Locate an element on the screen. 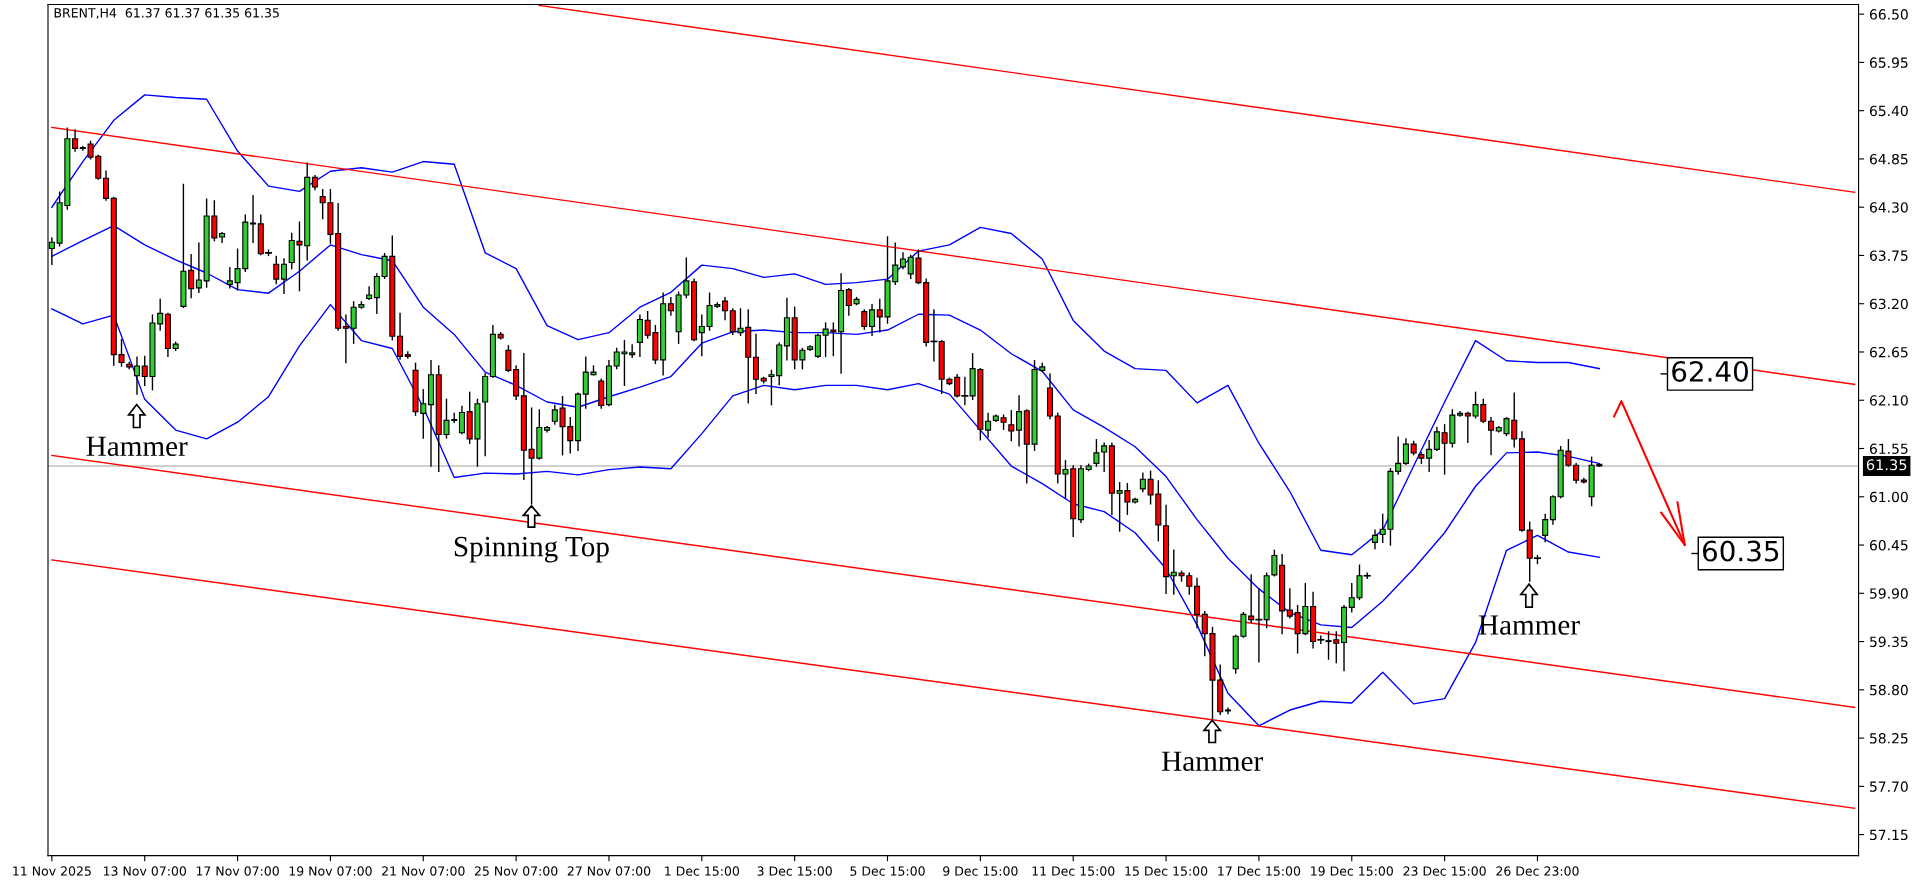 The width and height of the screenshot is (1920, 896). x-tick-label: 21 Nov 07:00 is located at coordinates (423, 871).